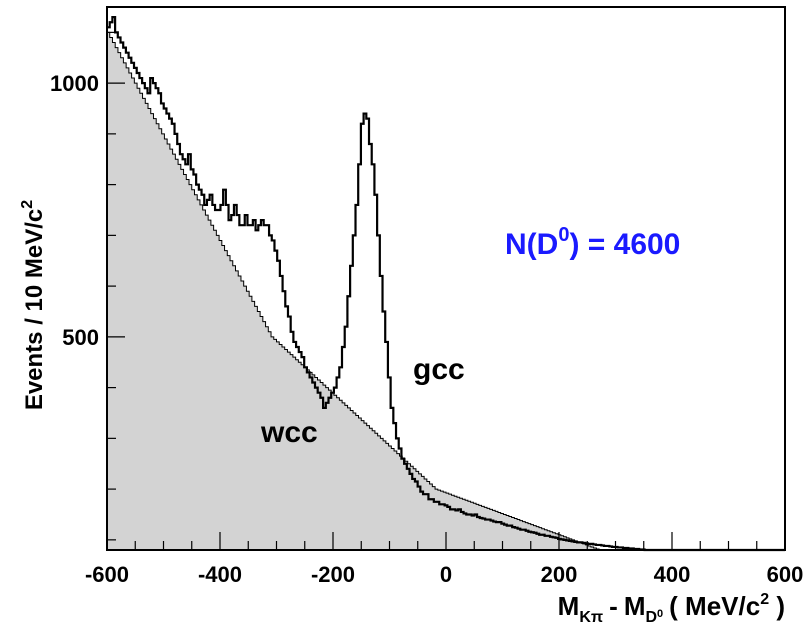 The height and width of the screenshot is (630, 808). What do you see at coordinates (569, 606) in the screenshot?
I see `x-axis-label-m1: M` at bounding box center [569, 606].